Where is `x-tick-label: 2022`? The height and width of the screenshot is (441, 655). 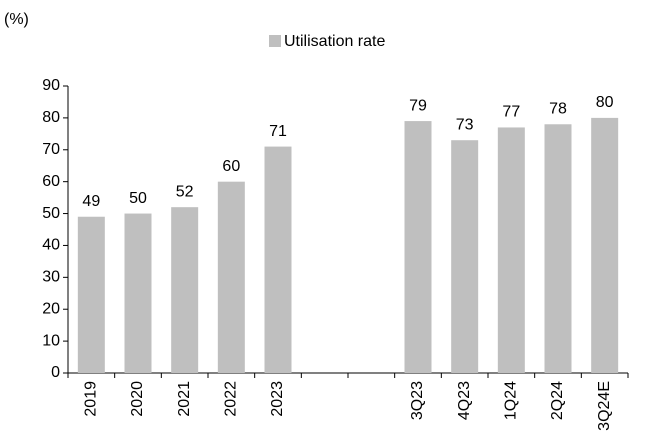 x-tick-label: 2022 is located at coordinates (231, 399).